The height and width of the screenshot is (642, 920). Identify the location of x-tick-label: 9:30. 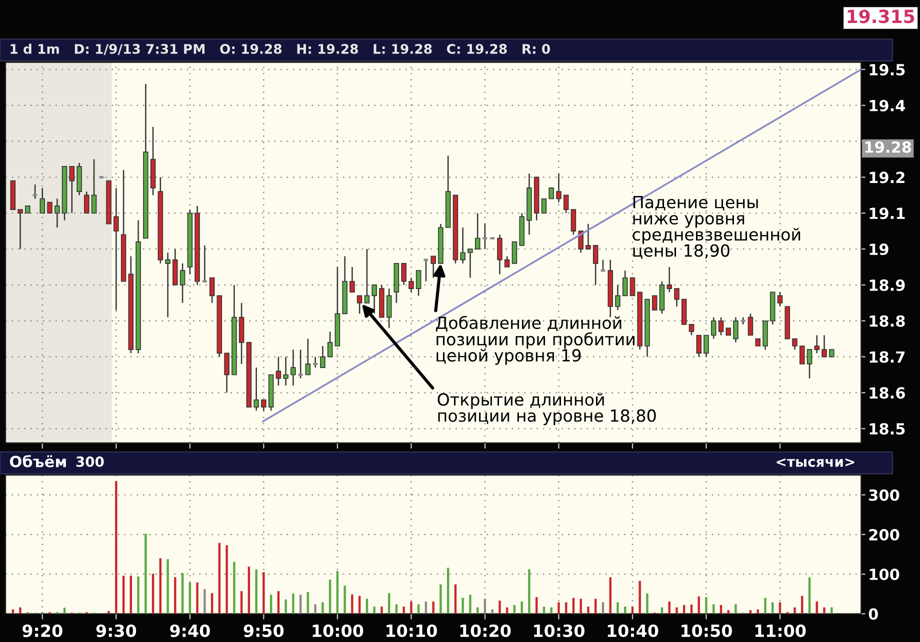
(116, 631).